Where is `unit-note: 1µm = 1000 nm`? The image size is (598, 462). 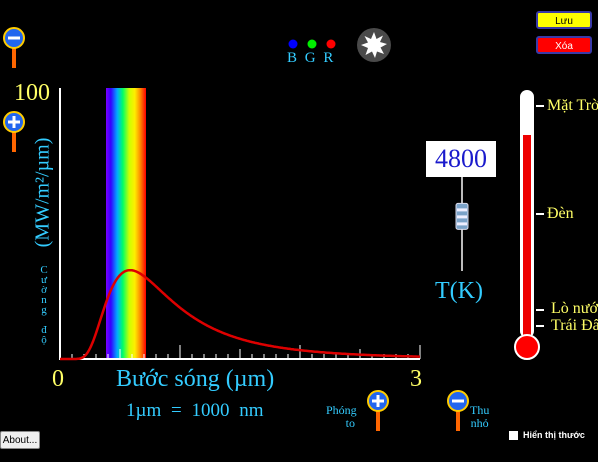 unit-note: 1µm = 1000 nm is located at coordinates (195, 410).